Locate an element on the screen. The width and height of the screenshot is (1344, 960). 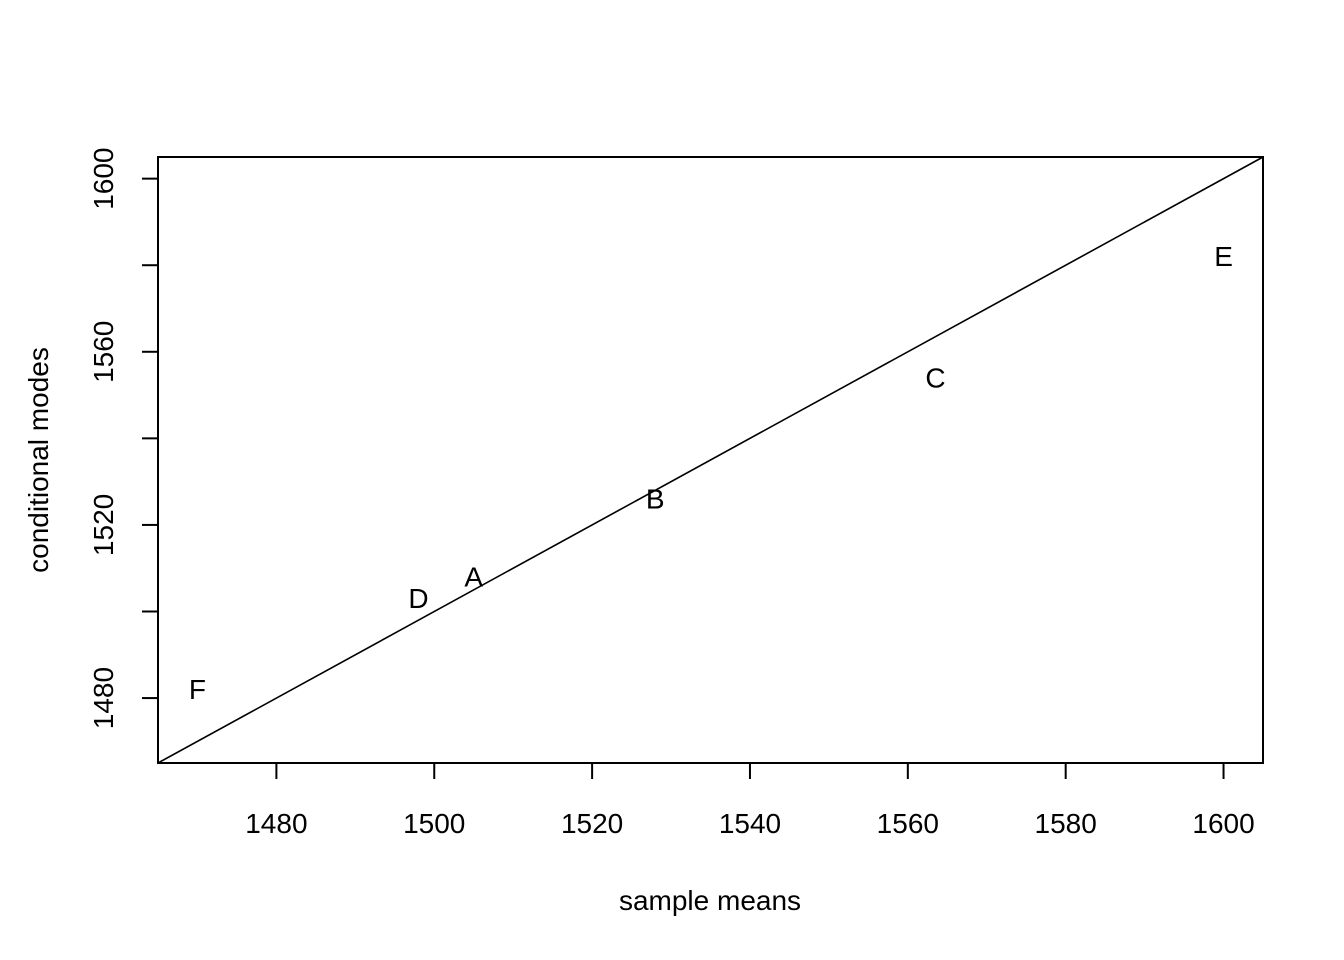
y-axis-label: conditional modes is located at coordinates (38, 460).